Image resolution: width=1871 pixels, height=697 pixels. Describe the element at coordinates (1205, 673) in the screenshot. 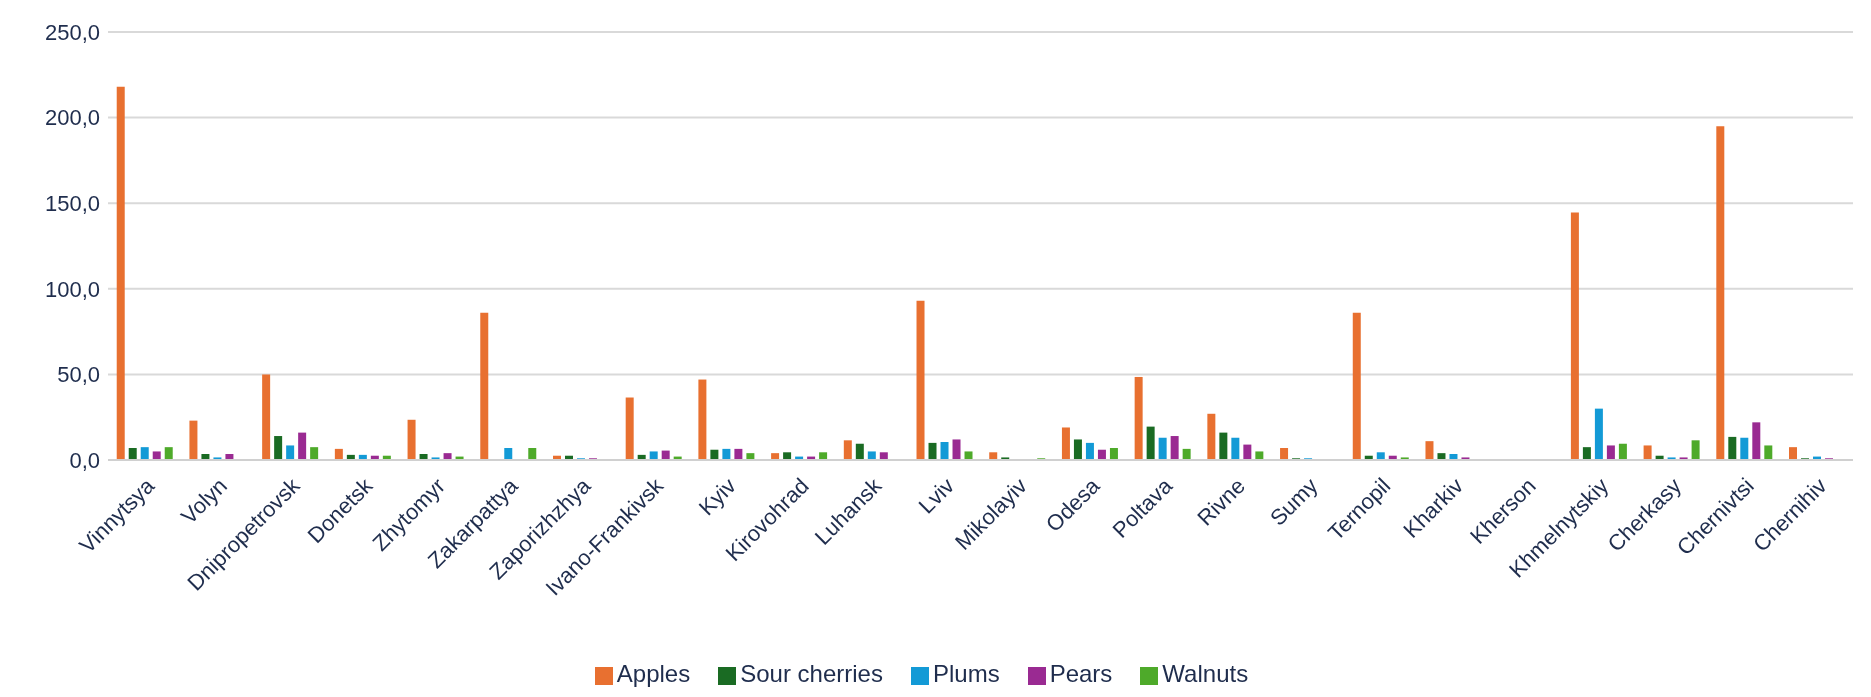

I see `legend-label: Walnuts` at that location.